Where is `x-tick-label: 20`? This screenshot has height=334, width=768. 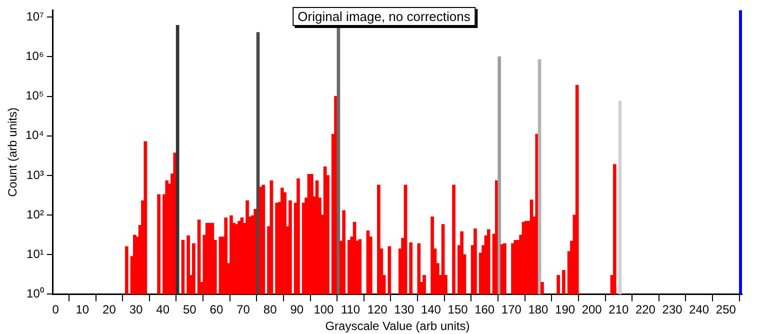 x-tick-label: 20 is located at coordinates (109, 309).